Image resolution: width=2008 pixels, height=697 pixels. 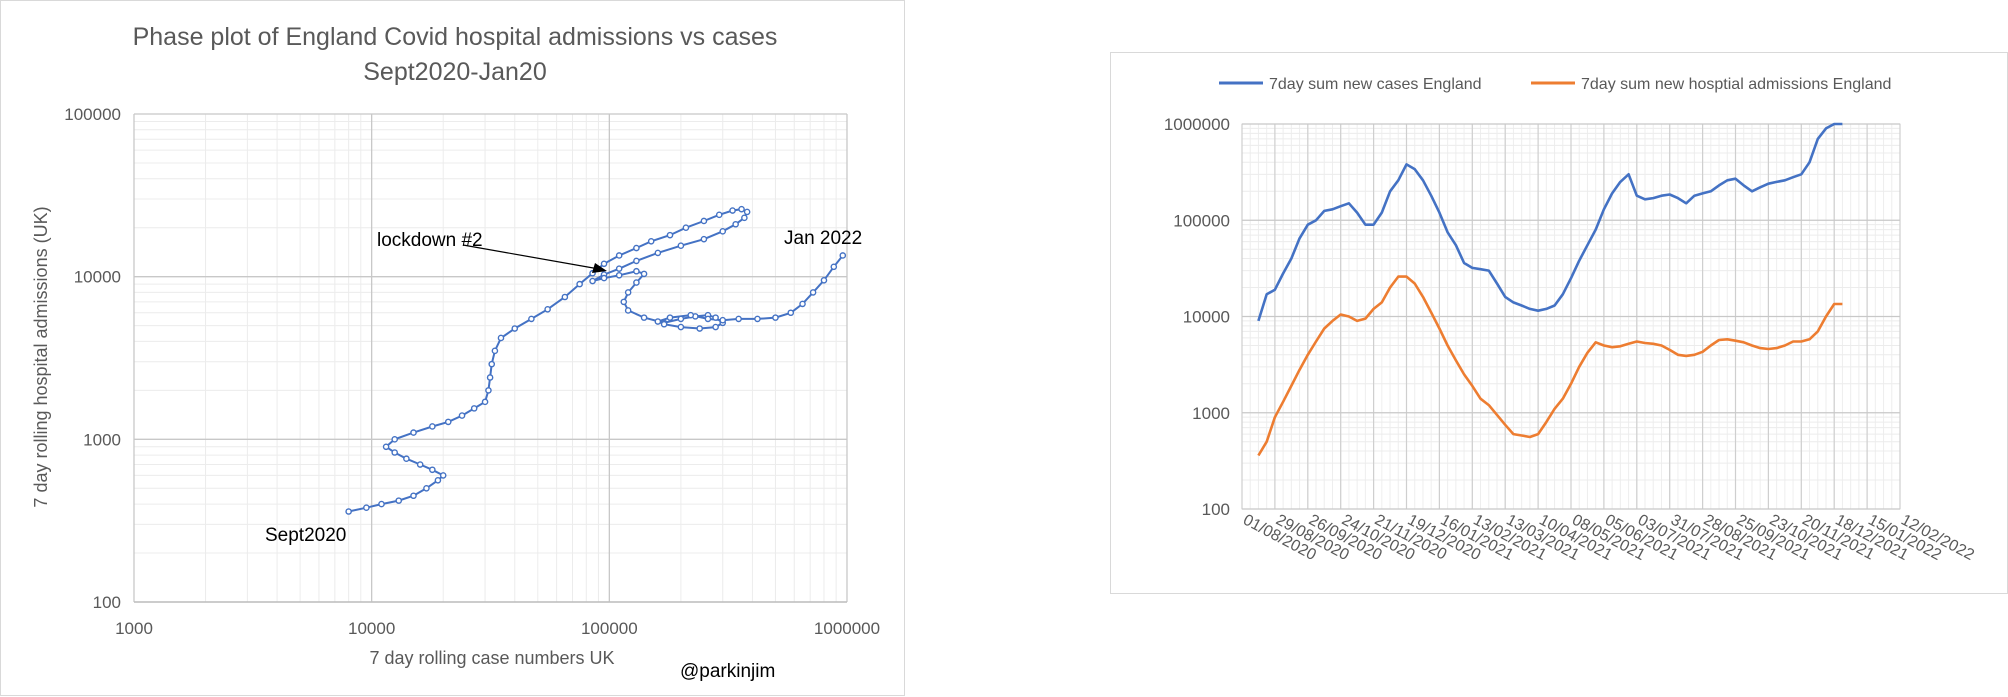 I want to click on phase-plot-x-ticks: 1000 10000 100000 1000000, so click(x=497, y=628).